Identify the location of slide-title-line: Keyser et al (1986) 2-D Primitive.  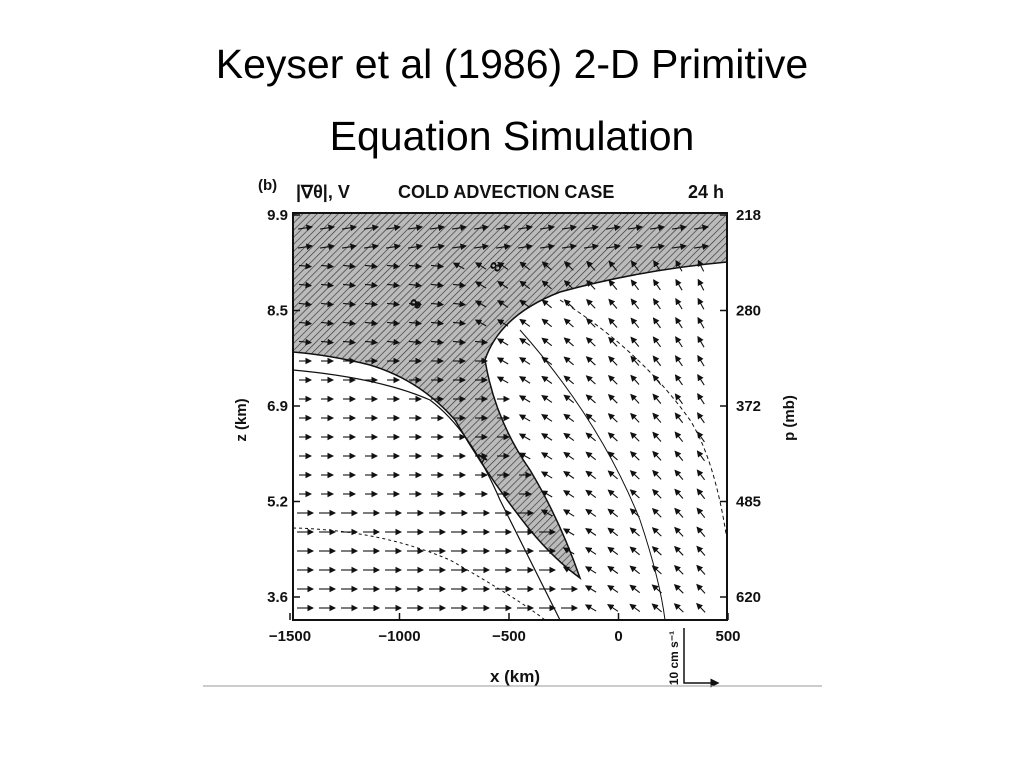
(512, 64).